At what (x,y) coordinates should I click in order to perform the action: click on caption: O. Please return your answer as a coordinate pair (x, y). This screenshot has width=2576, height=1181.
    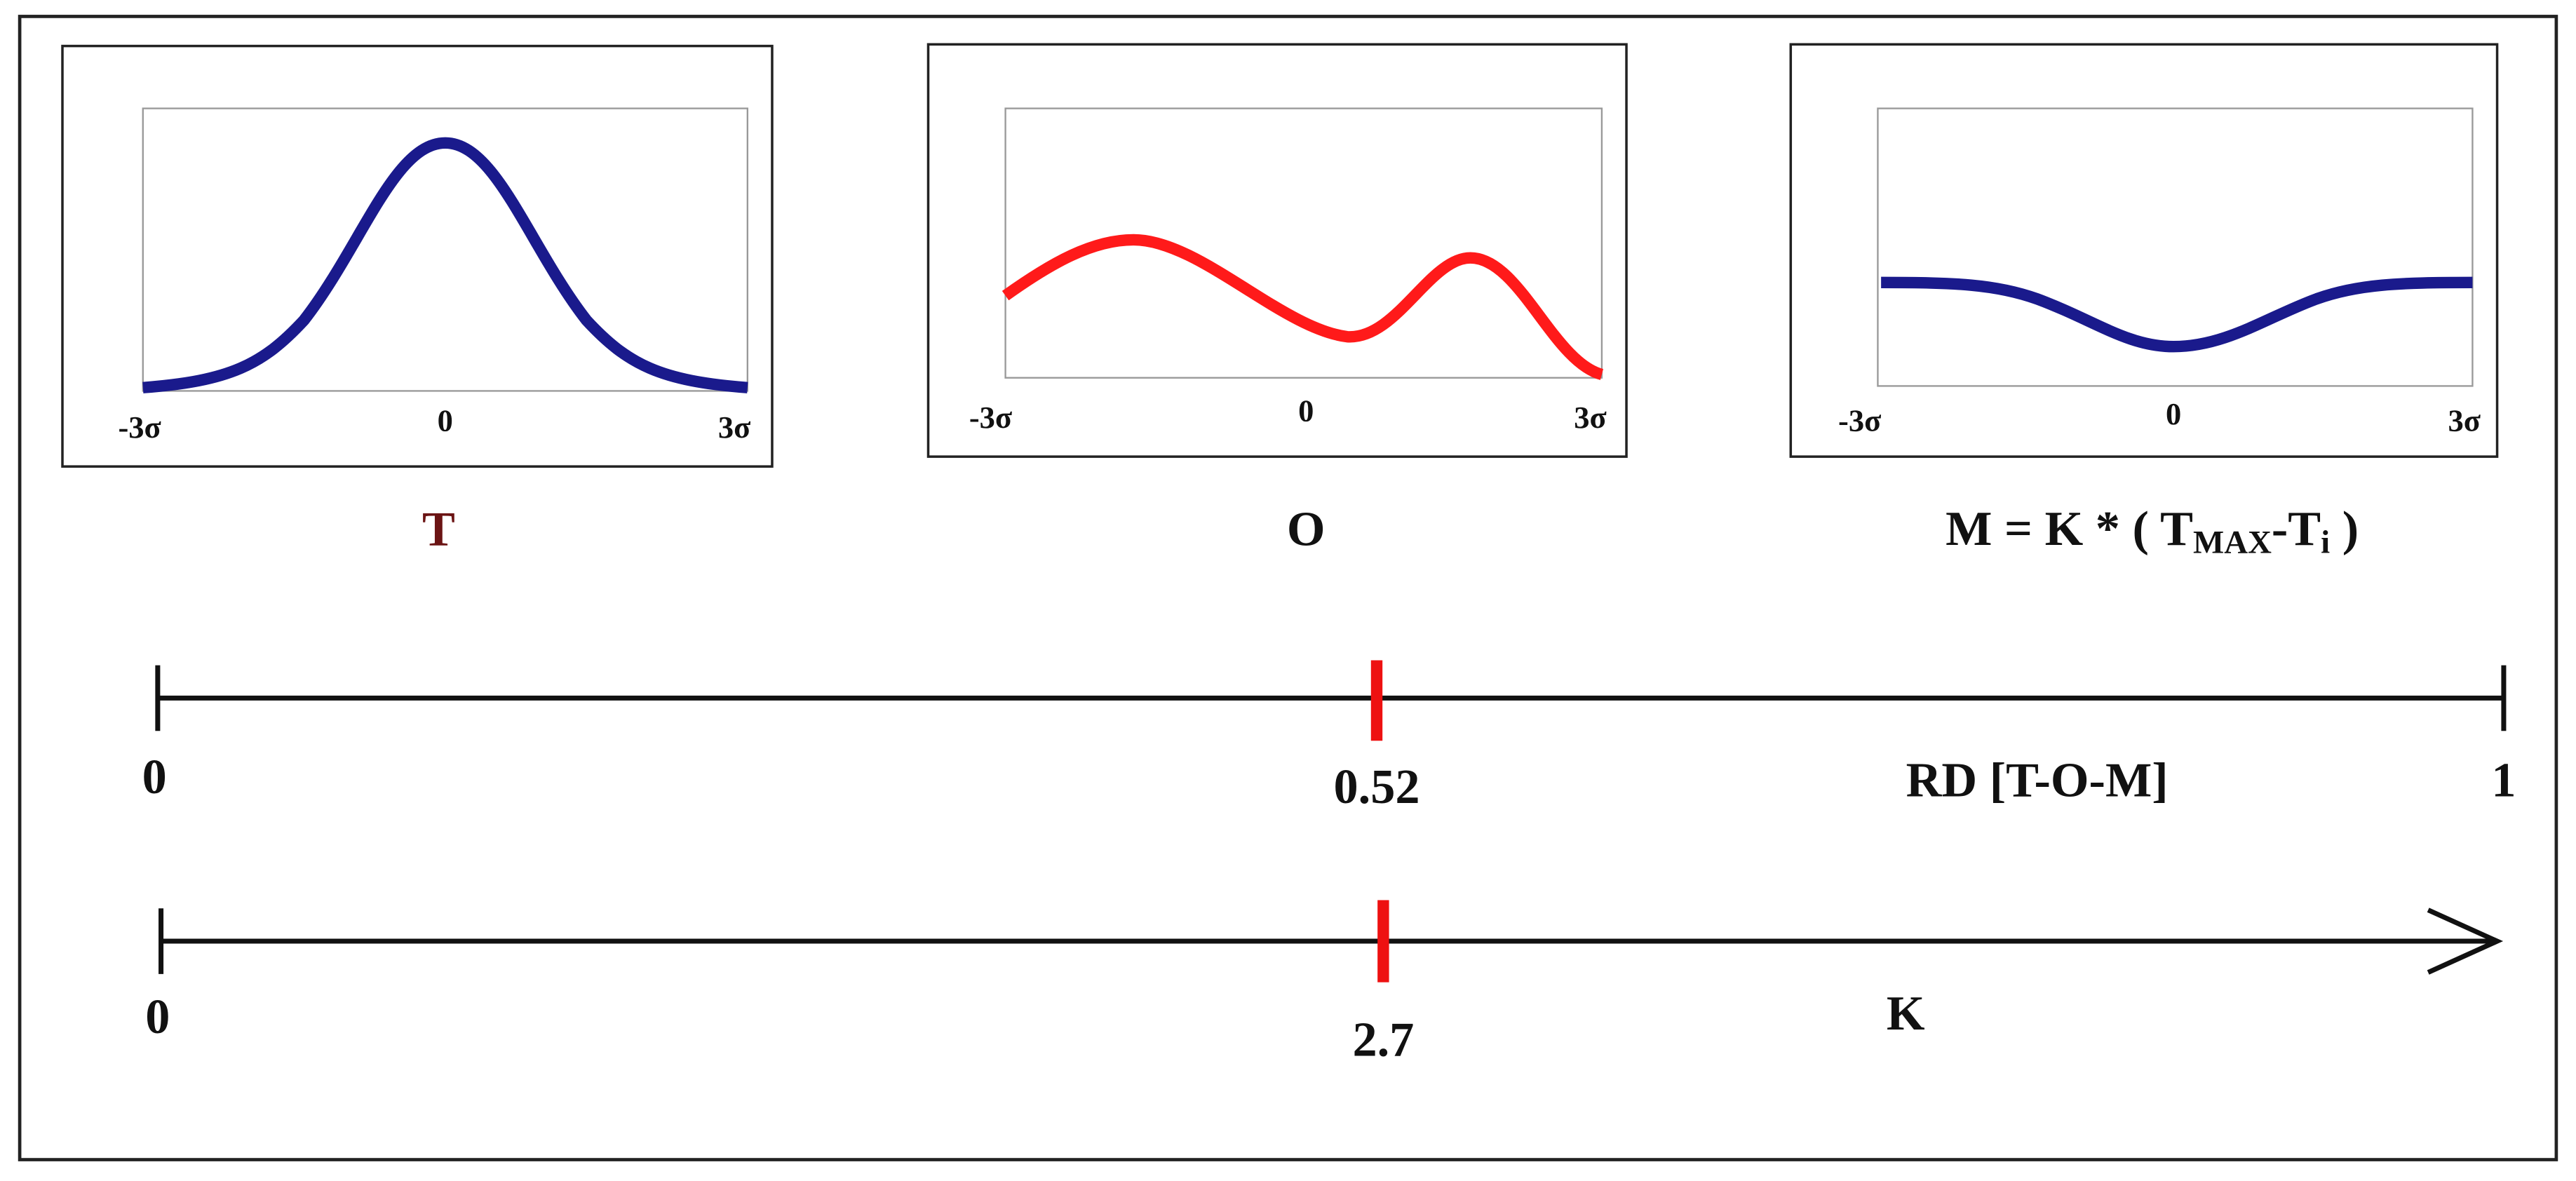
    Looking at the image, I should click on (1306, 528).